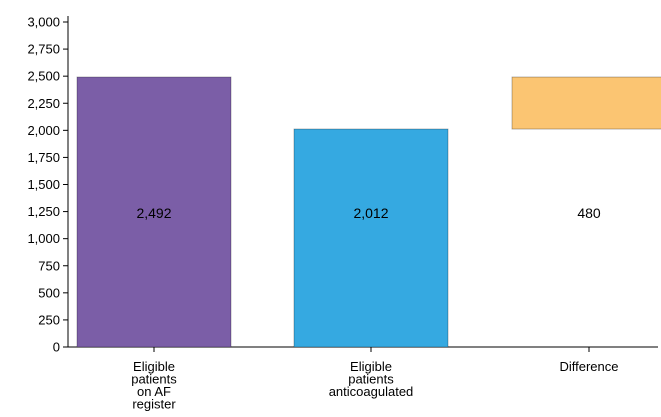 This screenshot has height=417, width=661. I want to click on category-label-line: anticoagulated, so click(371, 391).